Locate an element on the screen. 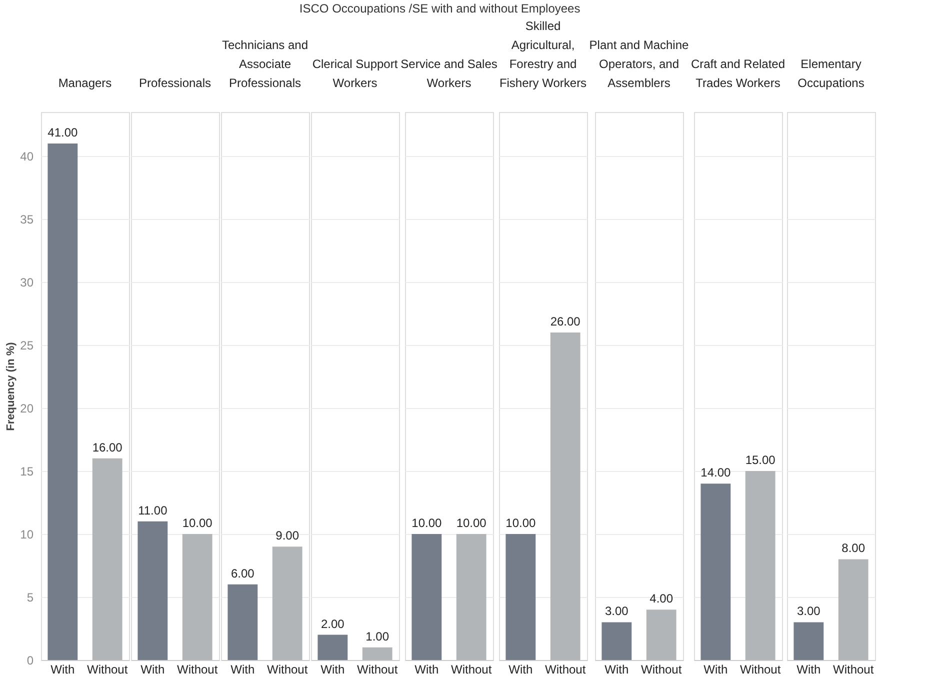 The width and height of the screenshot is (933, 696). y-tick-label: 5 is located at coordinates (30, 597).